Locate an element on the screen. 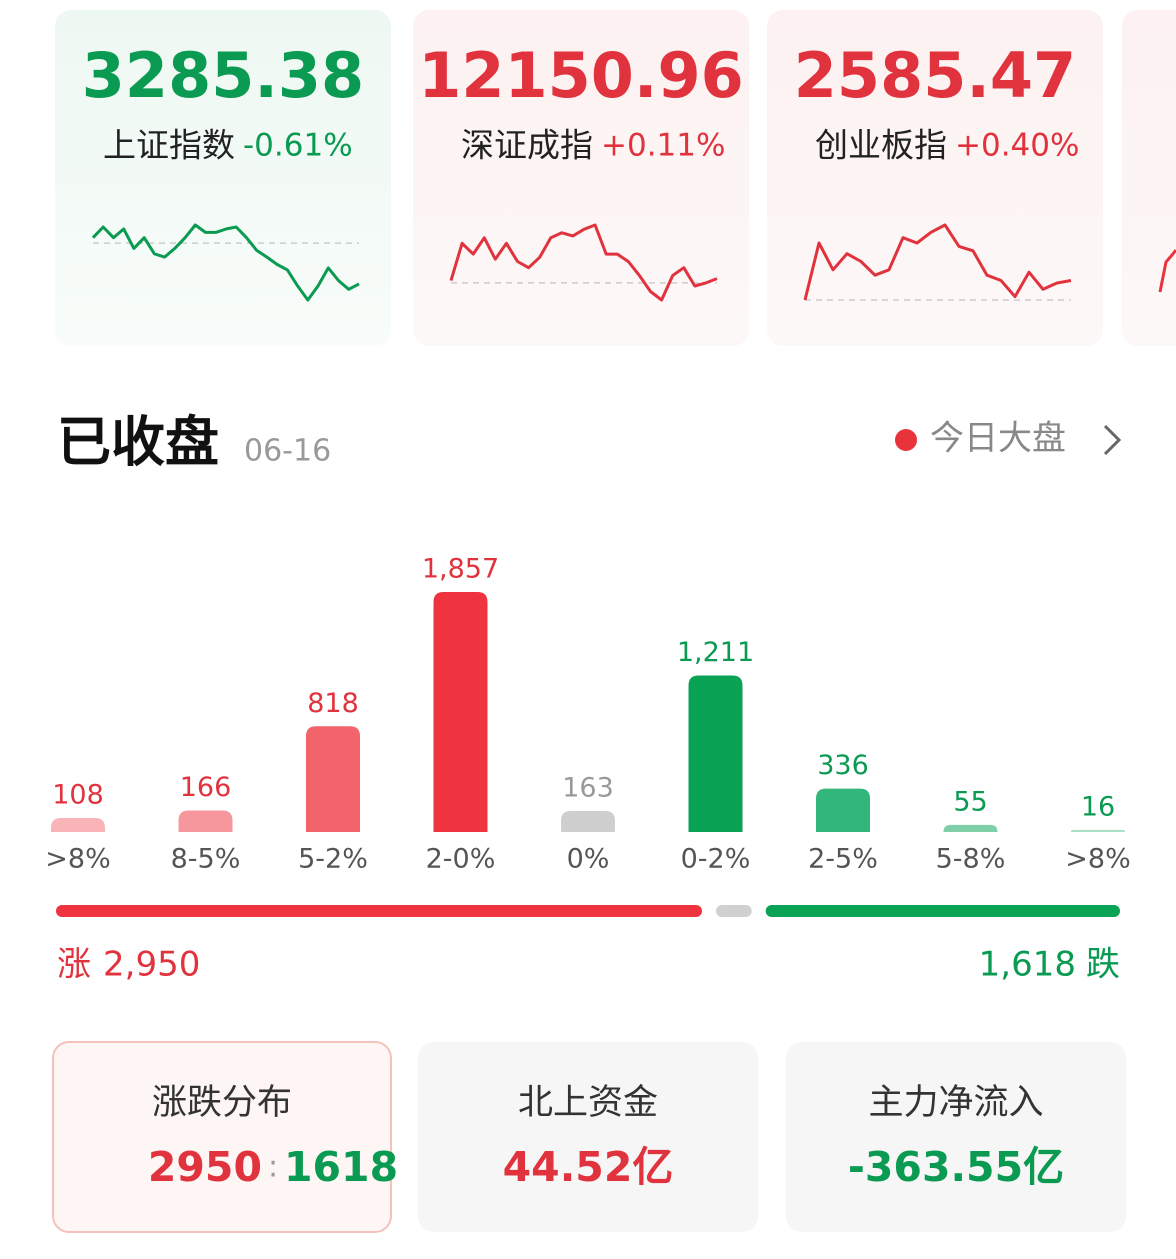  index-name: 上证指数 is located at coordinates (169, 145).